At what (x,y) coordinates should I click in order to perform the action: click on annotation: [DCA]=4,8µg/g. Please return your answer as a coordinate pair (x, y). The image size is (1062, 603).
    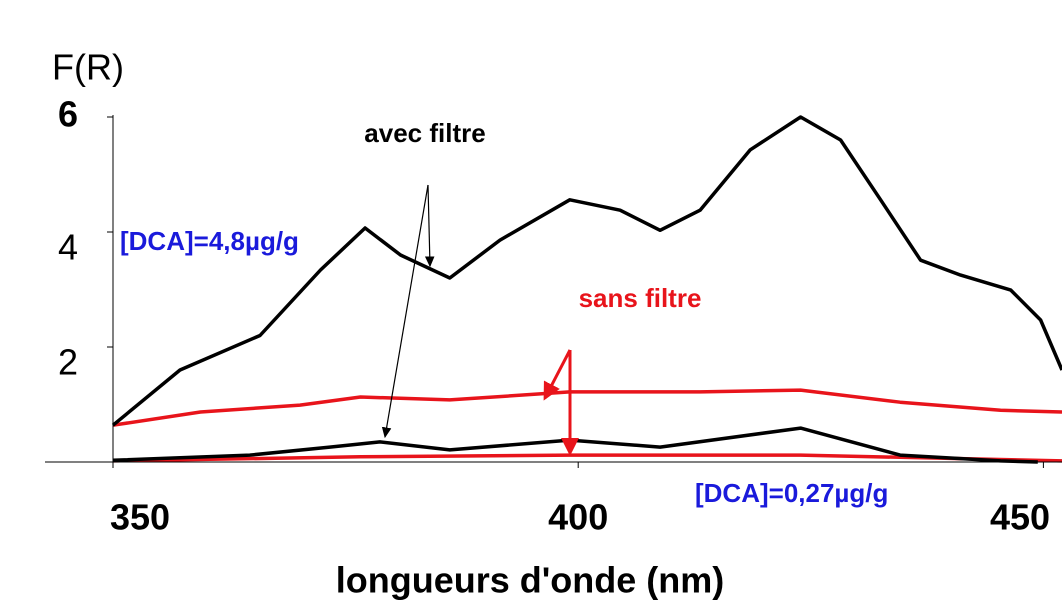
    Looking at the image, I should click on (209, 241).